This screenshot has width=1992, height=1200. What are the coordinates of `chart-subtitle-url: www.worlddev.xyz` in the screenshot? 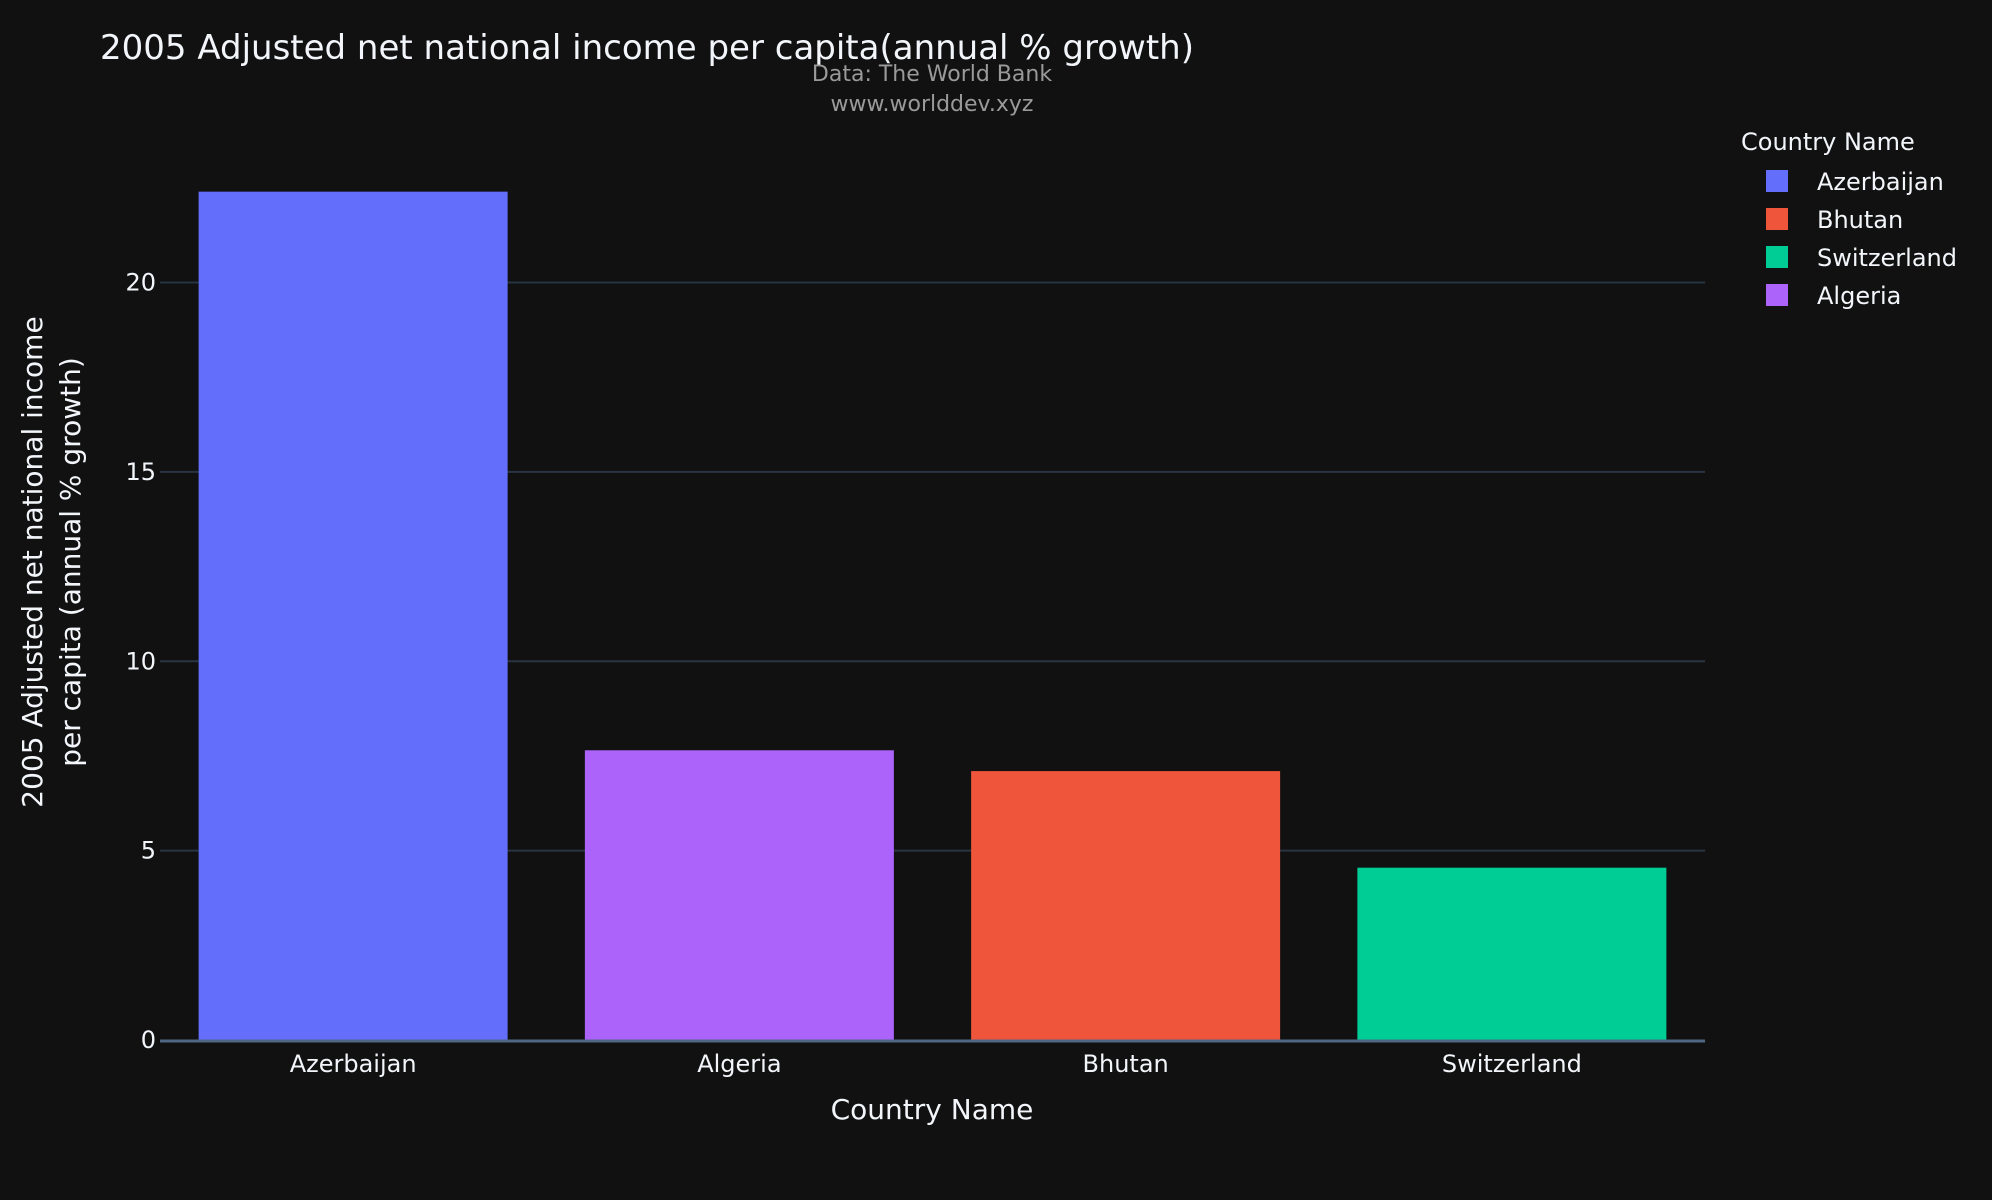 It's located at (932, 104).